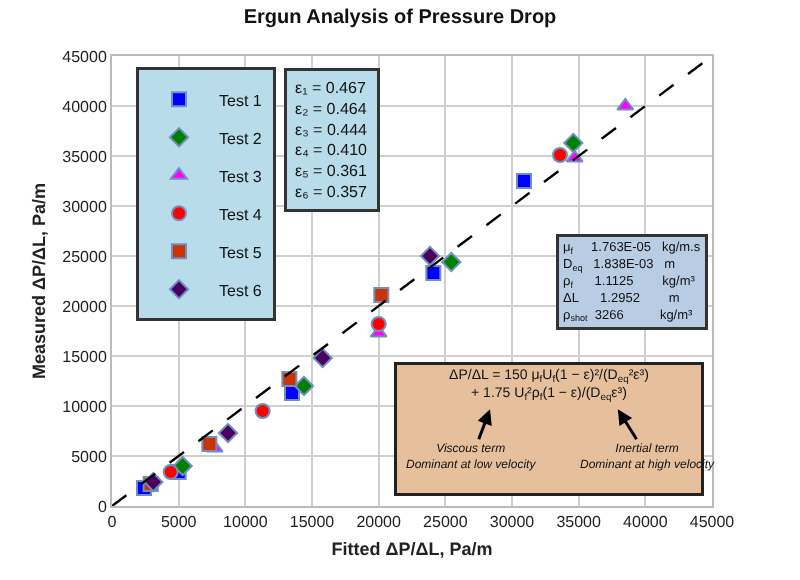  I want to click on y-tick-label: 45000, so click(85, 56).